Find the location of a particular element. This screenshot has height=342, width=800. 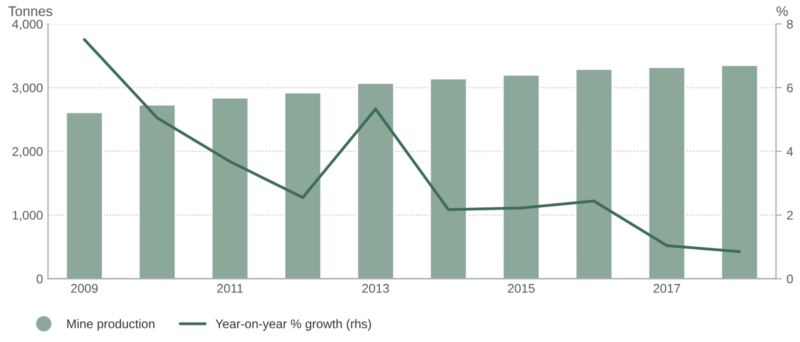

x-tick-label: 2011 is located at coordinates (230, 288).